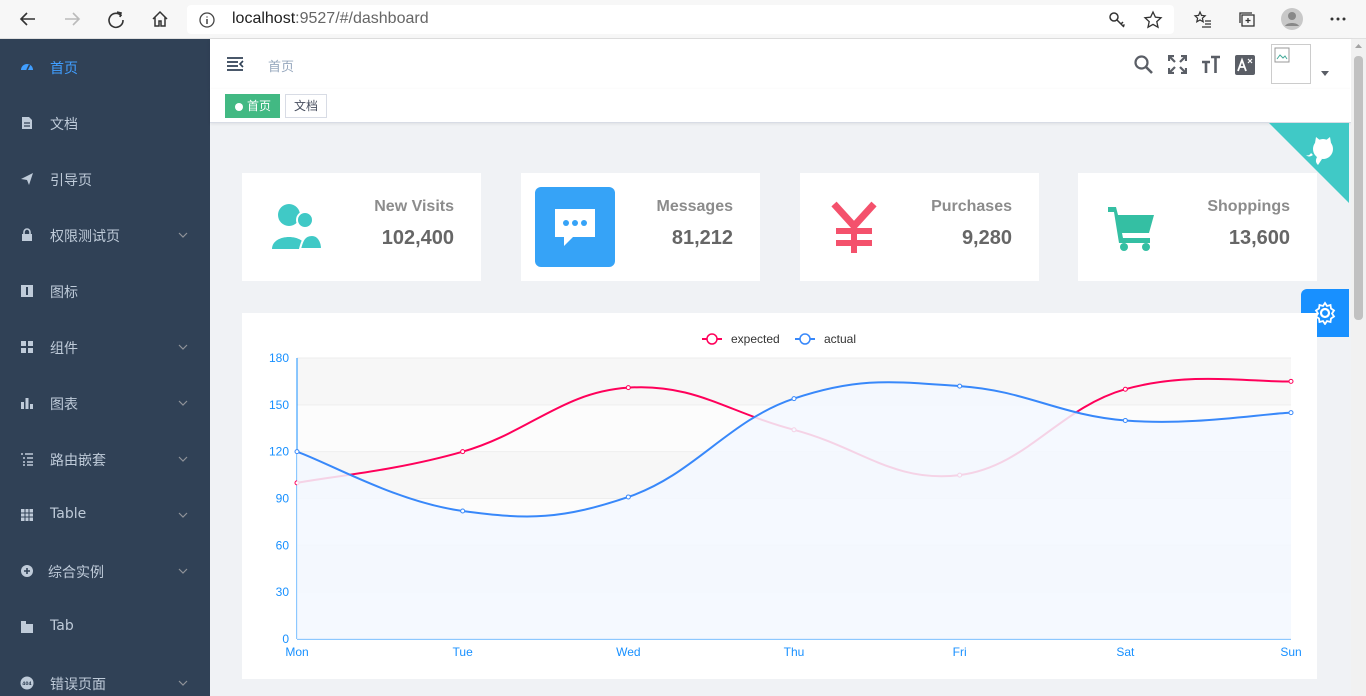 The width and height of the screenshot is (1366, 696). What do you see at coordinates (105, 675) in the screenshot?
I see `sidebar-item-error-pages: 404 错误页面` at bounding box center [105, 675].